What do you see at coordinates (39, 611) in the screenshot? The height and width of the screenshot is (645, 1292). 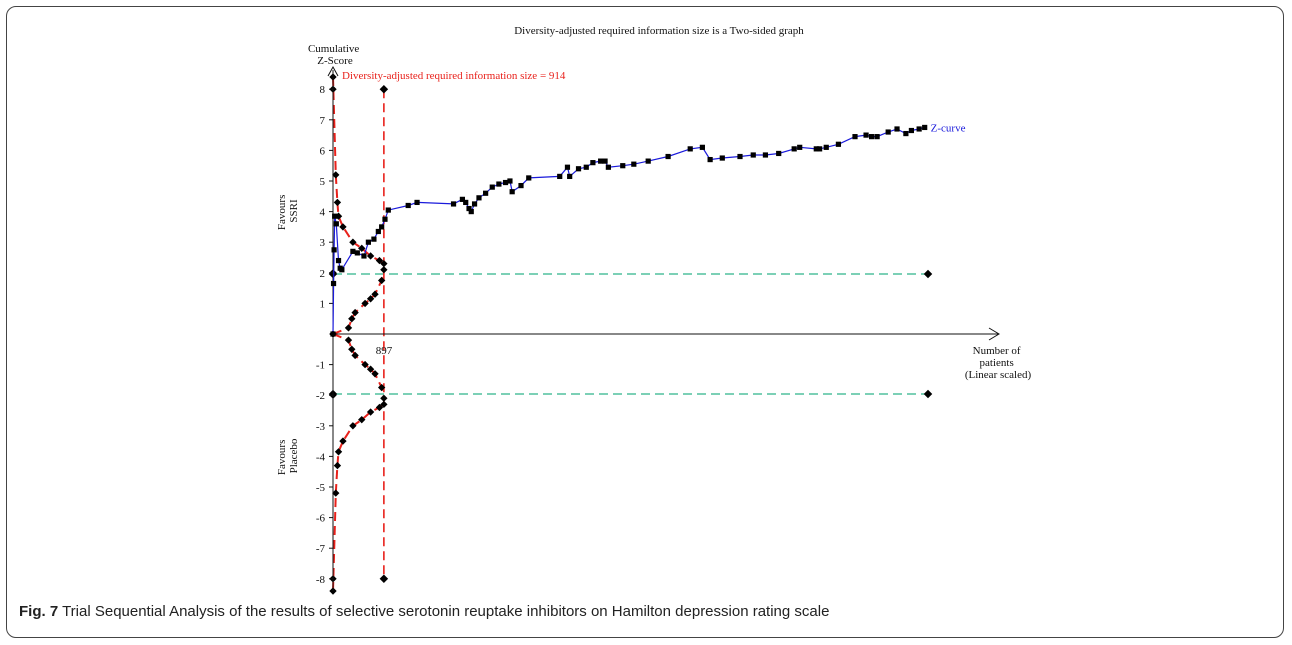 I see `figure-caption-label: Fig. 7` at bounding box center [39, 611].